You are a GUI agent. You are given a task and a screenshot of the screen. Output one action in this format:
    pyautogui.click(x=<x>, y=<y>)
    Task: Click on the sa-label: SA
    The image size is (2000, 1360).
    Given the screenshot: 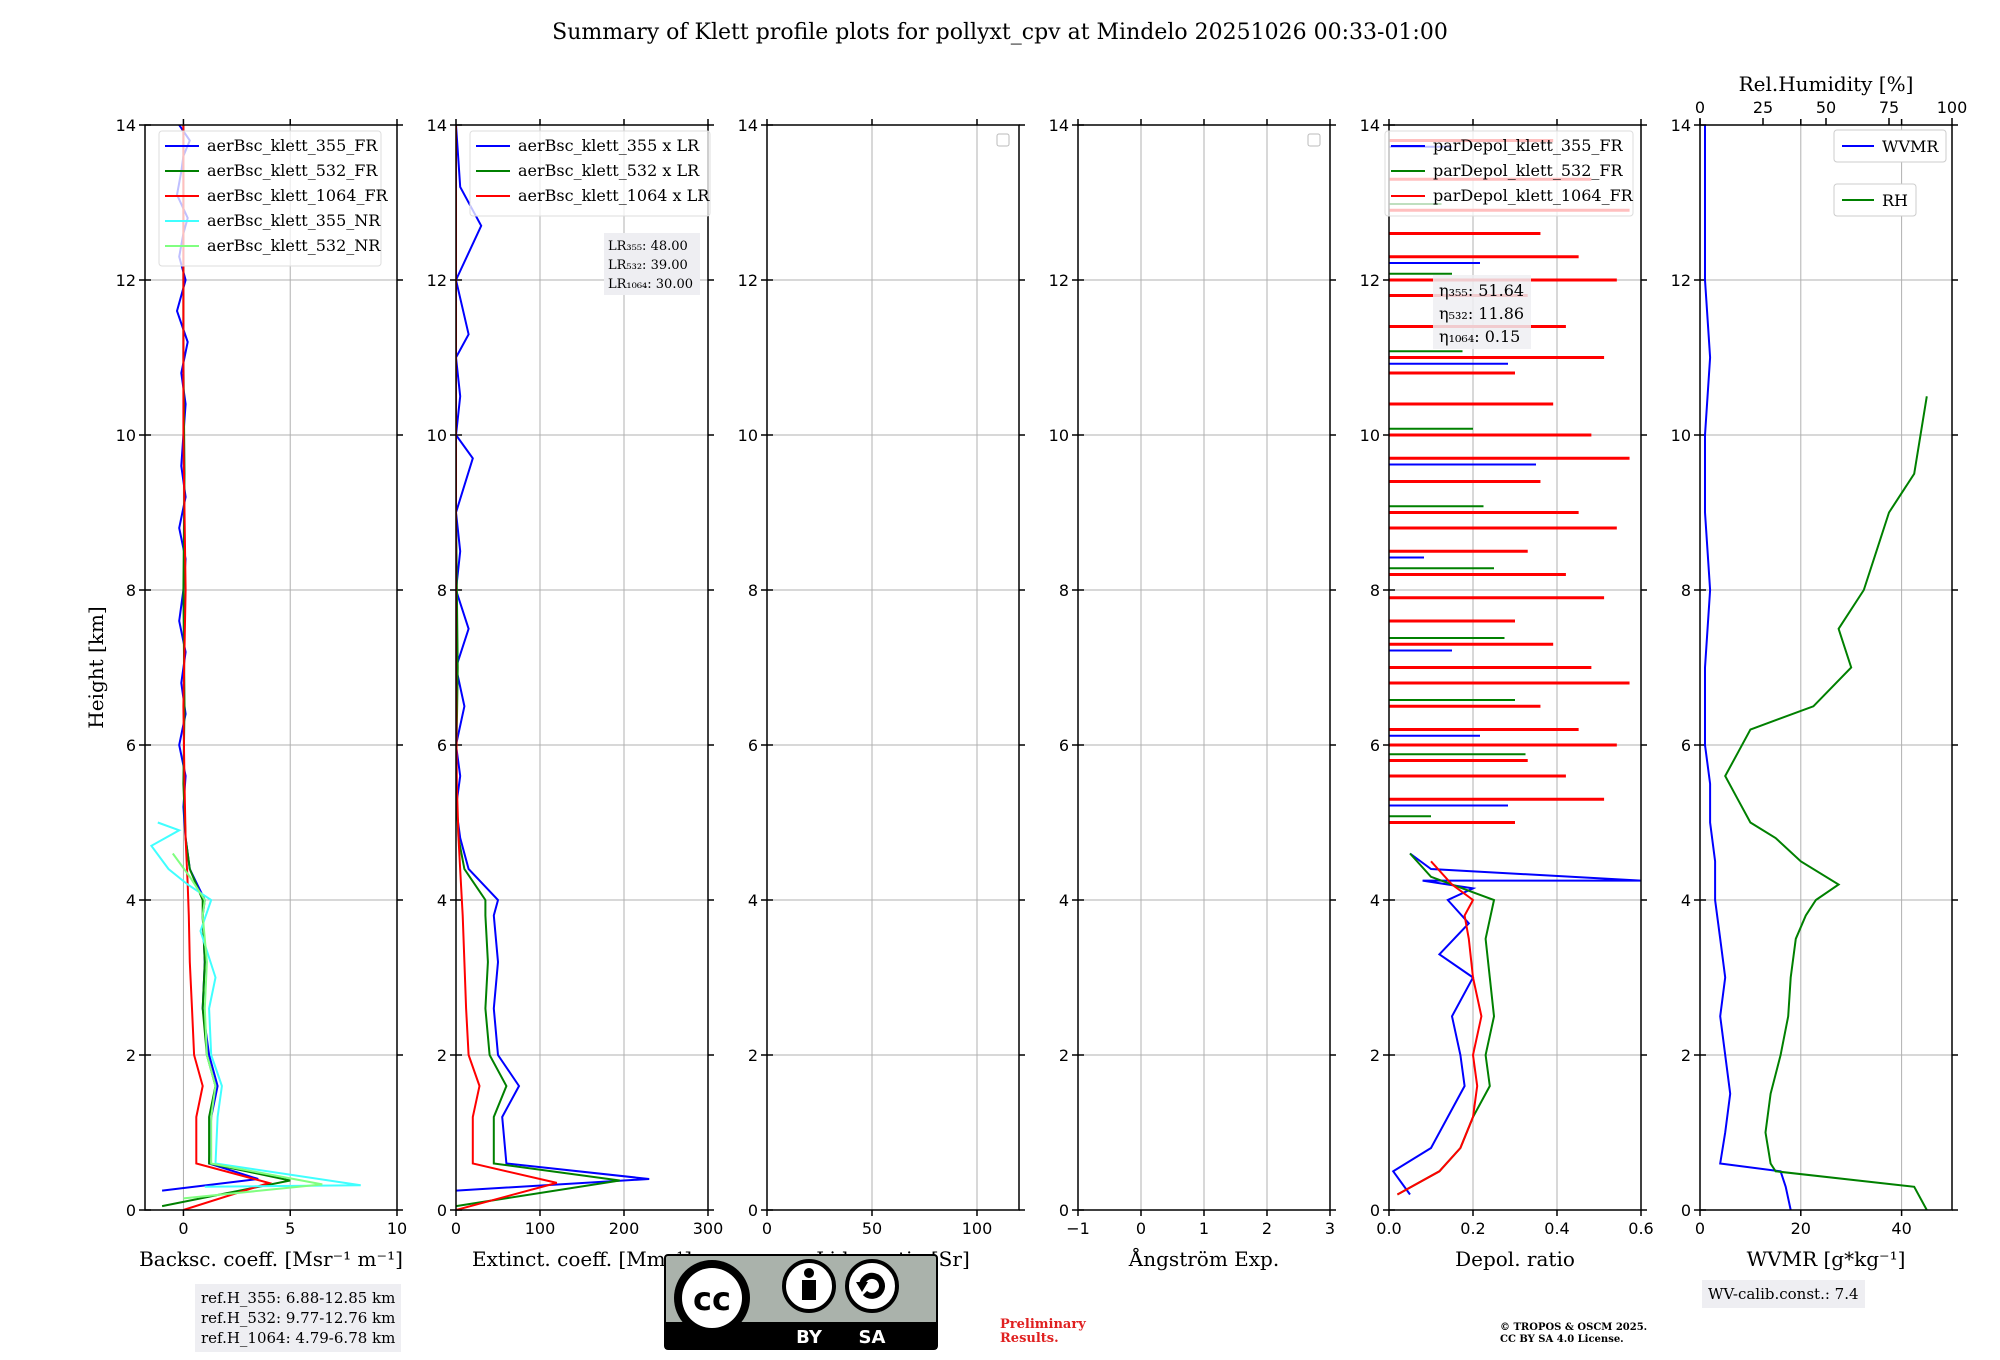 What is the action you would take?
    pyautogui.click(x=872, y=1337)
    